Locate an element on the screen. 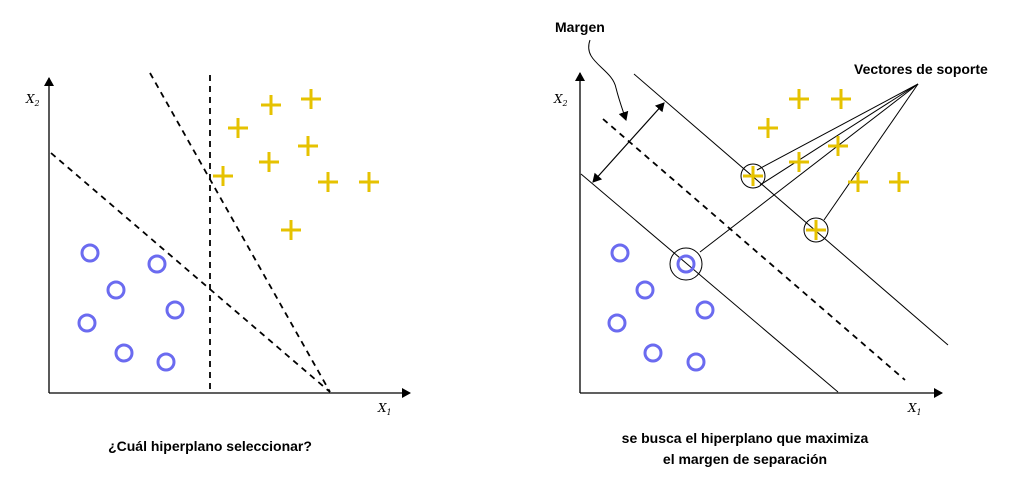 The width and height of the screenshot is (1036, 481). right-margin-lower-boundary is located at coordinates (709, 283).